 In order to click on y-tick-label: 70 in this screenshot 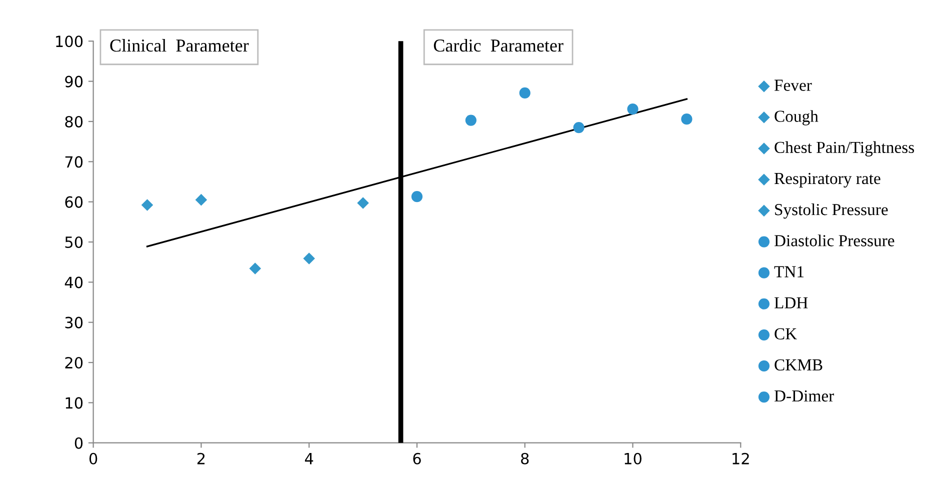, I will do `click(74, 162)`.